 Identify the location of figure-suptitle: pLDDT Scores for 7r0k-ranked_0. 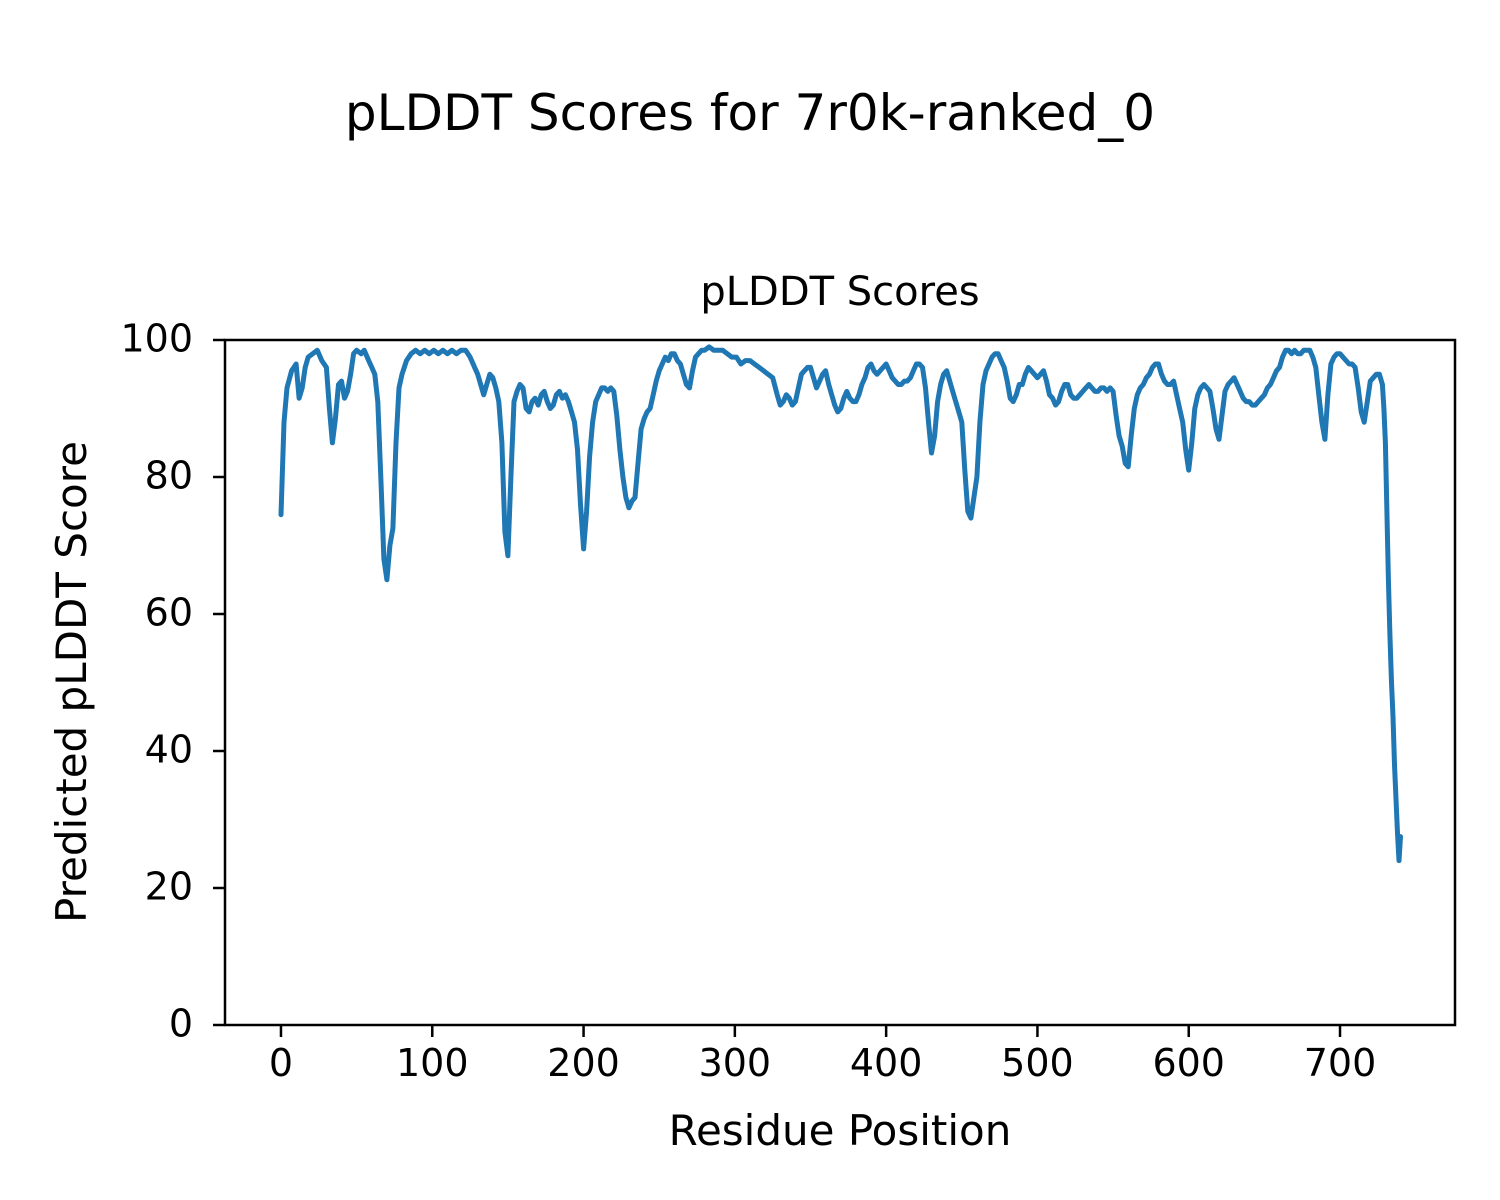
(750, 113).